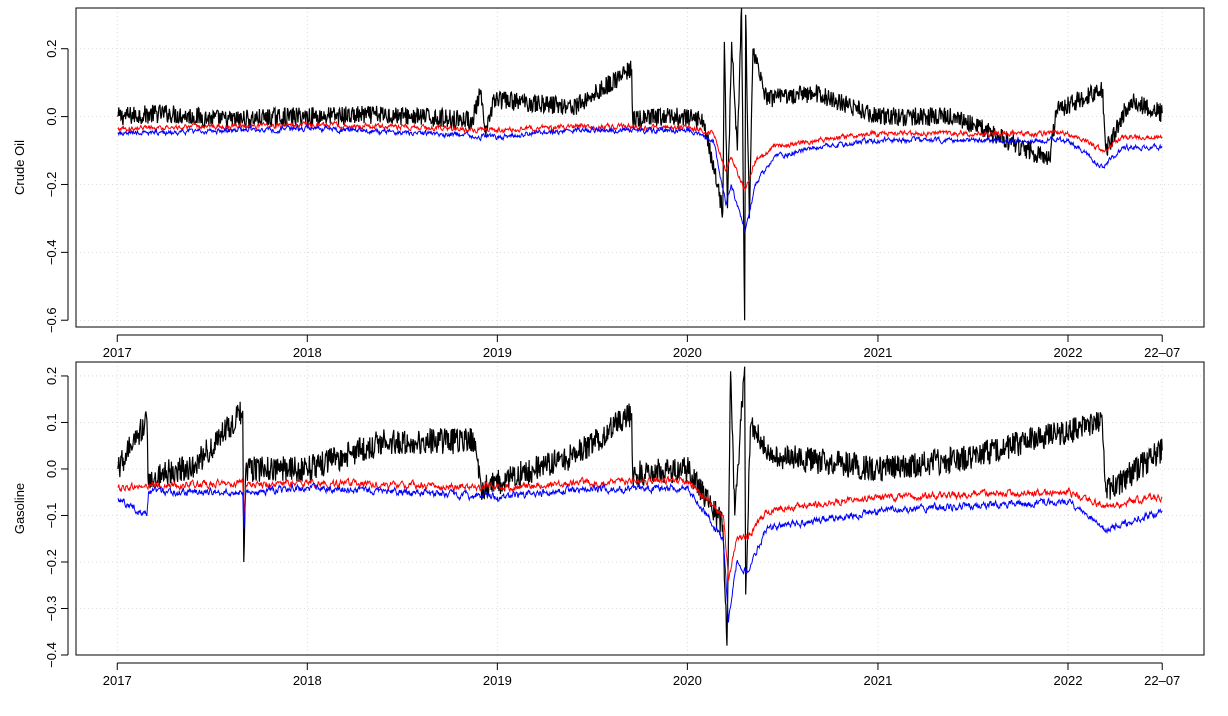  Describe the element at coordinates (51, 516) in the screenshot. I see `y-tick-label: −0.1` at that location.